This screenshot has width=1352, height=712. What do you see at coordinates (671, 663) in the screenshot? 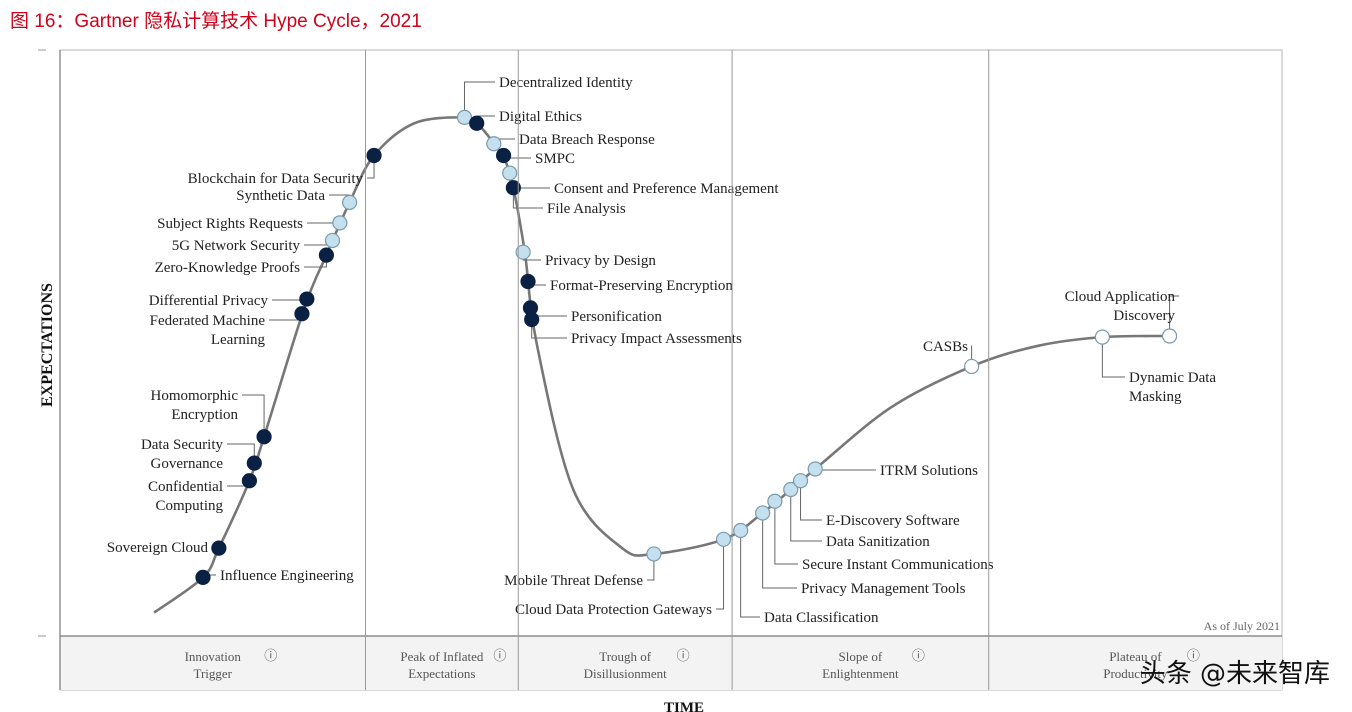
I see `phase-band` at bounding box center [671, 663].